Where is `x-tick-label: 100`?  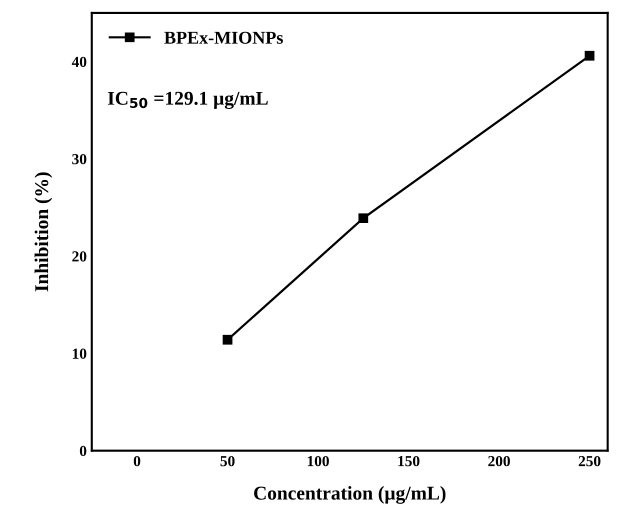 x-tick-label: 100 is located at coordinates (318, 461).